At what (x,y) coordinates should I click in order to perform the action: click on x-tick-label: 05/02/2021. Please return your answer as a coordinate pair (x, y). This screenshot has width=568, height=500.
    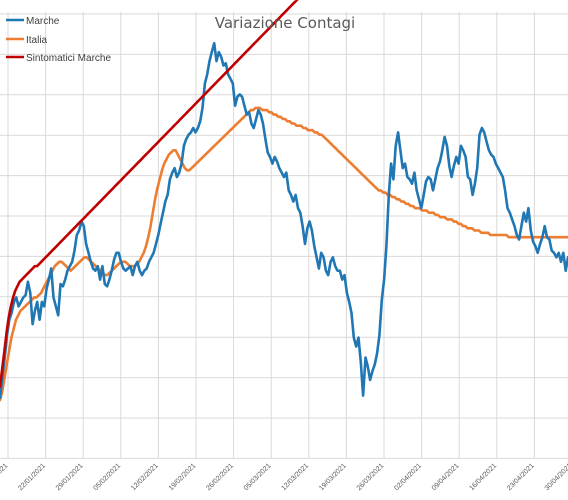
    Looking at the image, I should click on (107, 477).